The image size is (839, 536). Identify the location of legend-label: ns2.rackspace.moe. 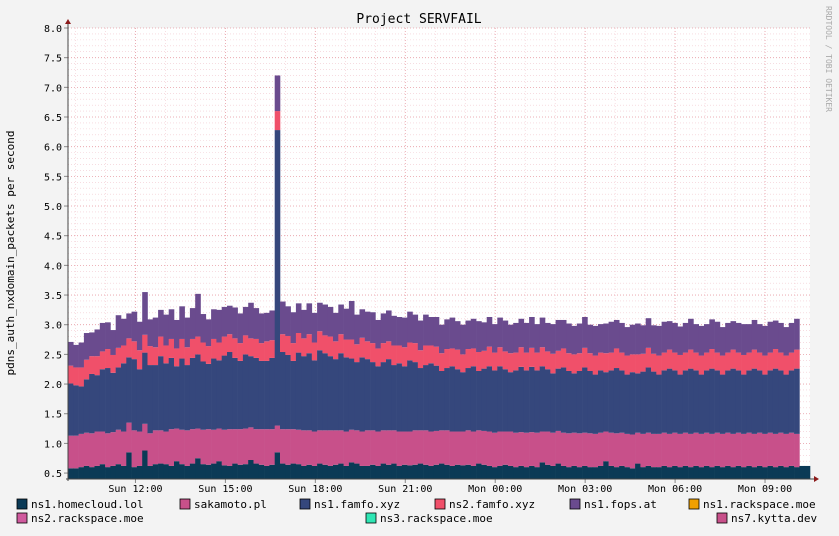
(87, 518).